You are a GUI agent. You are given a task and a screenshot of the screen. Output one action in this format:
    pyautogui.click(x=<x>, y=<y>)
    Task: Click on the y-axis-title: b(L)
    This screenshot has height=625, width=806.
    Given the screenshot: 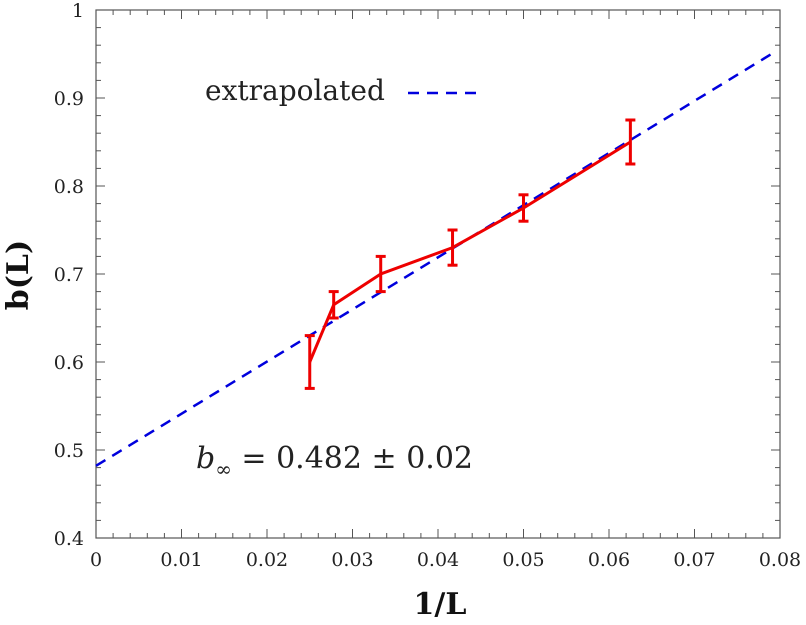 What is the action you would take?
    pyautogui.click(x=18, y=275)
    